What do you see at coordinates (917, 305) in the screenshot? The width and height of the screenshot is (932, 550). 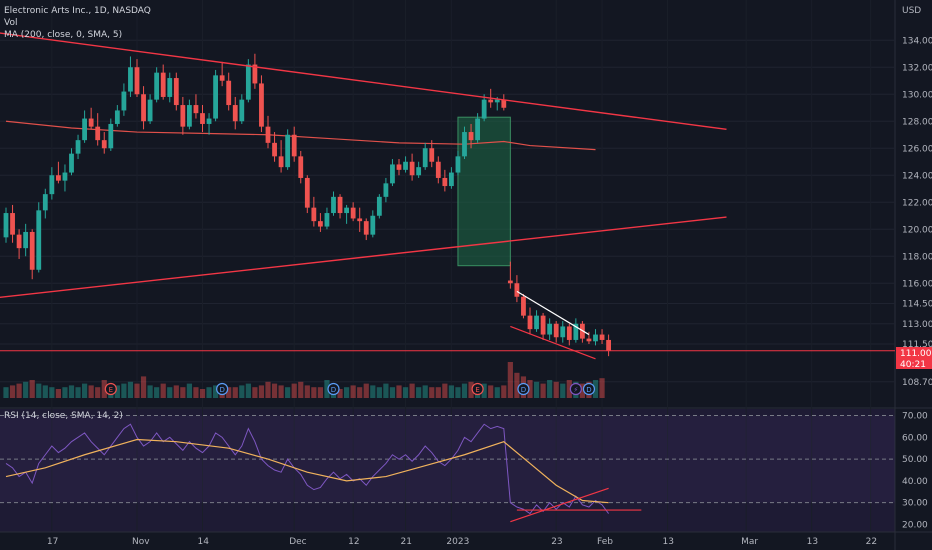 I see `price-tick-label: 114.50` at bounding box center [917, 305].